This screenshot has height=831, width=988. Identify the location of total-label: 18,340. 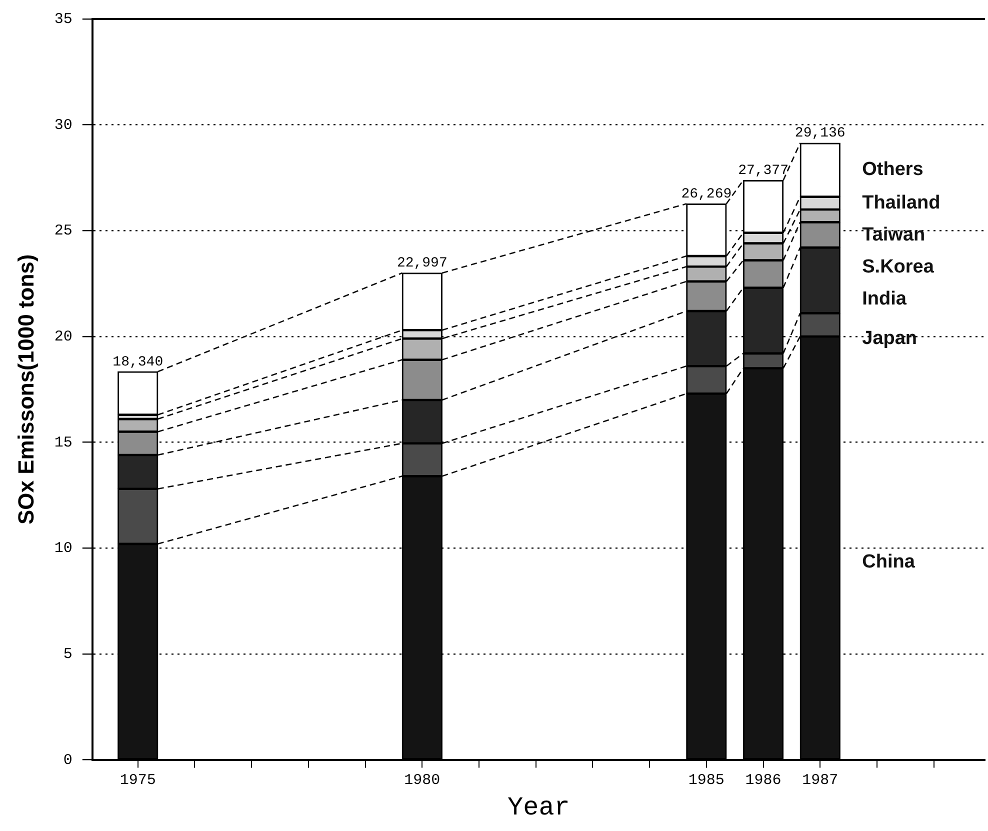
(138, 362).